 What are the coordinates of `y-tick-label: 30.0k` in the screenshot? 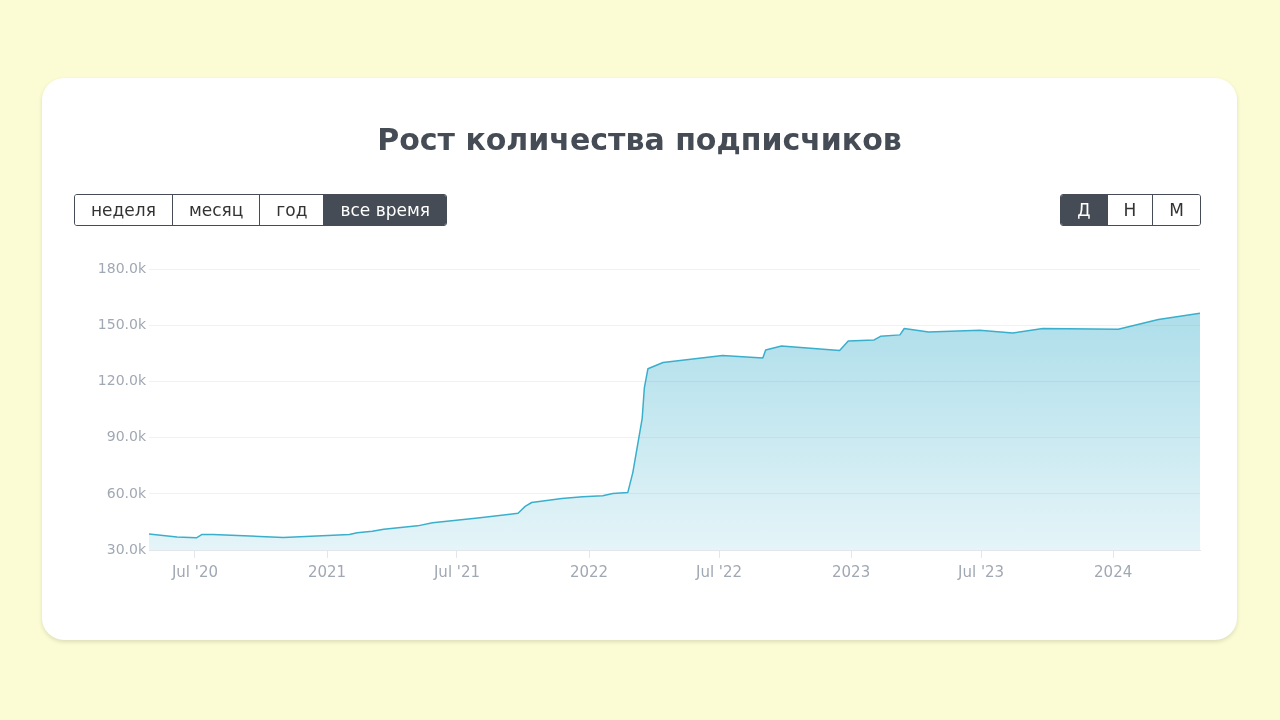 It's located at (126, 548).